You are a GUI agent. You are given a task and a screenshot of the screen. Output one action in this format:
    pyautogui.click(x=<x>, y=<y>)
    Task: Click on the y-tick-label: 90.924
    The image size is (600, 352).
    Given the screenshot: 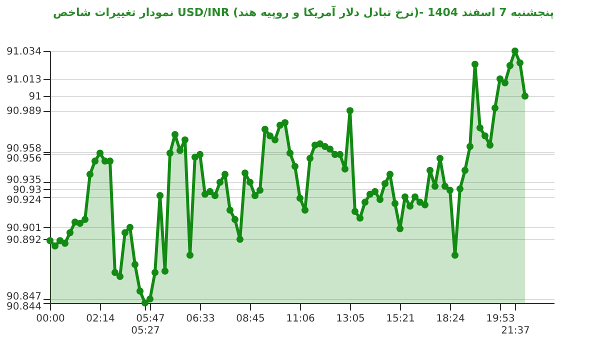 What is the action you would take?
    pyautogui.click(x=24, y=200)
    